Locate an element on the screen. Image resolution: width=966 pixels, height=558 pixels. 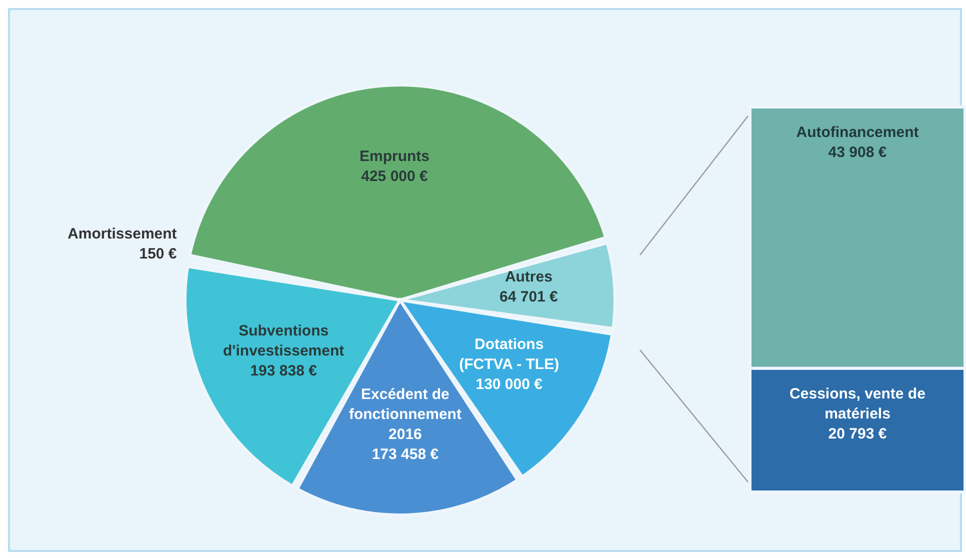
data-label: 130 000 € is located at coordinates (510, 384).